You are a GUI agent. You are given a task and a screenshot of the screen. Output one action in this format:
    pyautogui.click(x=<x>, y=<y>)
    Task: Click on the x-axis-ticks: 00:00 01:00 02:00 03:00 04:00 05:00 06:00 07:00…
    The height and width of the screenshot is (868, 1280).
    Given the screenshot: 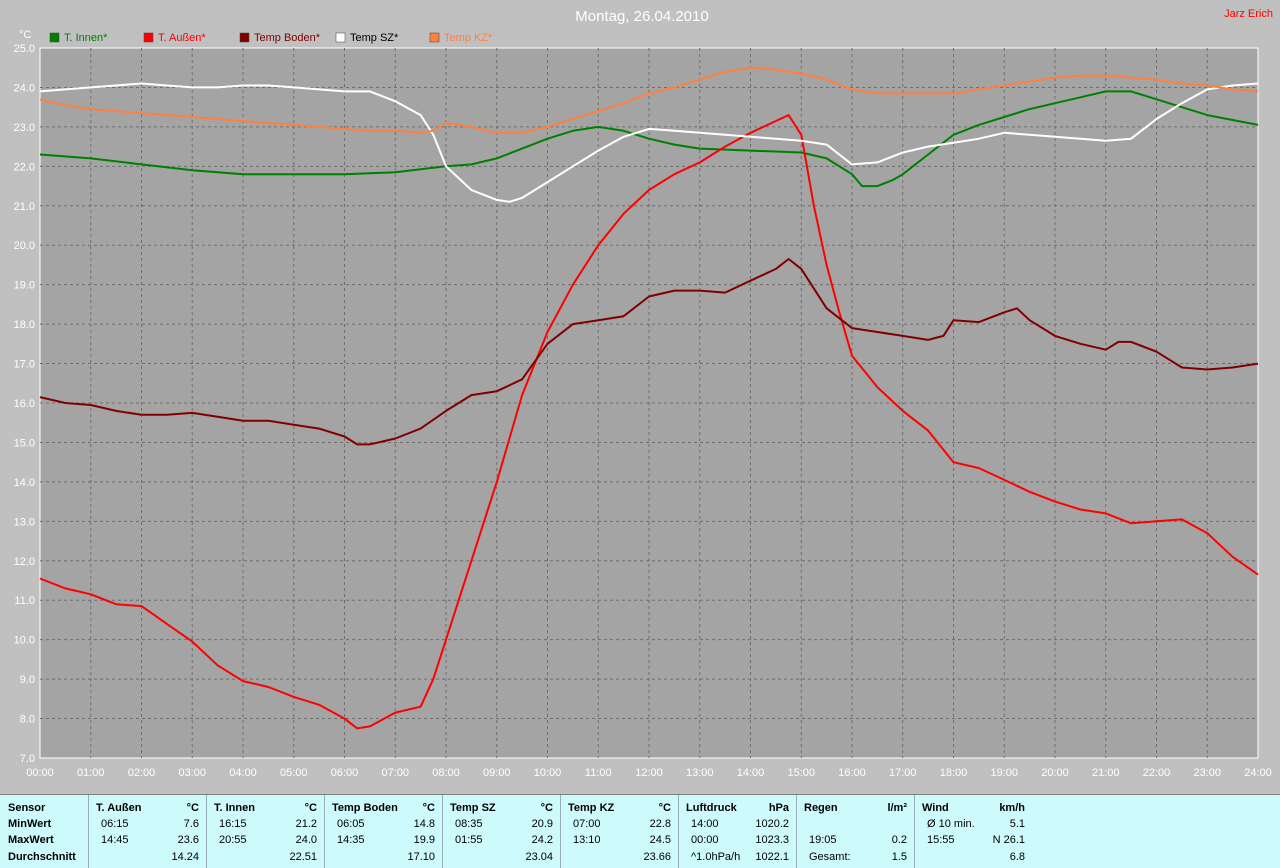 What is the action you would take?
    pyautogui.click(x=649, y=773)
    